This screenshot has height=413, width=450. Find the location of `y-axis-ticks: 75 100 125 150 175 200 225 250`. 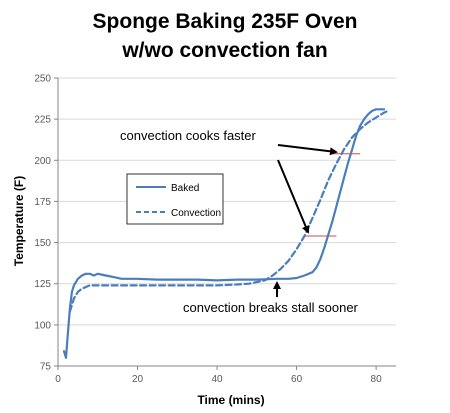

y-axis-ticks: 75 100 125 150 175 200 225 250 is located at coordinates (46, 223).